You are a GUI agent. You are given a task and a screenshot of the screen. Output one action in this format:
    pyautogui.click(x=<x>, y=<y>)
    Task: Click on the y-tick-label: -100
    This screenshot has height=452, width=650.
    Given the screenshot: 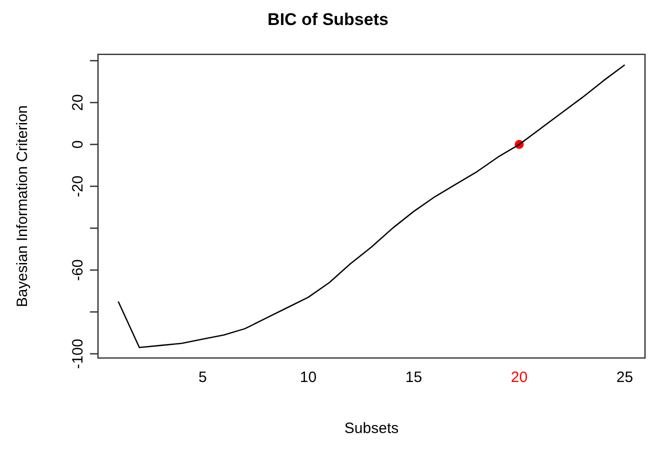 What is the action you would take?
    pyautogui.click(x=78, y=353)
    